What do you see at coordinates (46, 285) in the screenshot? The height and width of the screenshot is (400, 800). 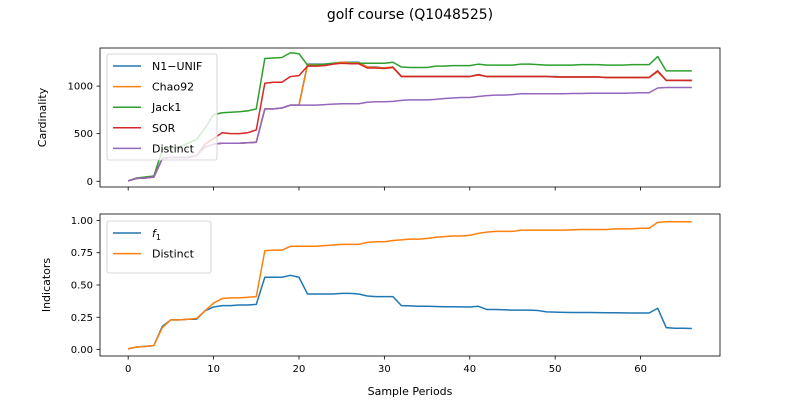 I see `indicators-y-axis-label: Indicators` at bounding box center [46, 285].